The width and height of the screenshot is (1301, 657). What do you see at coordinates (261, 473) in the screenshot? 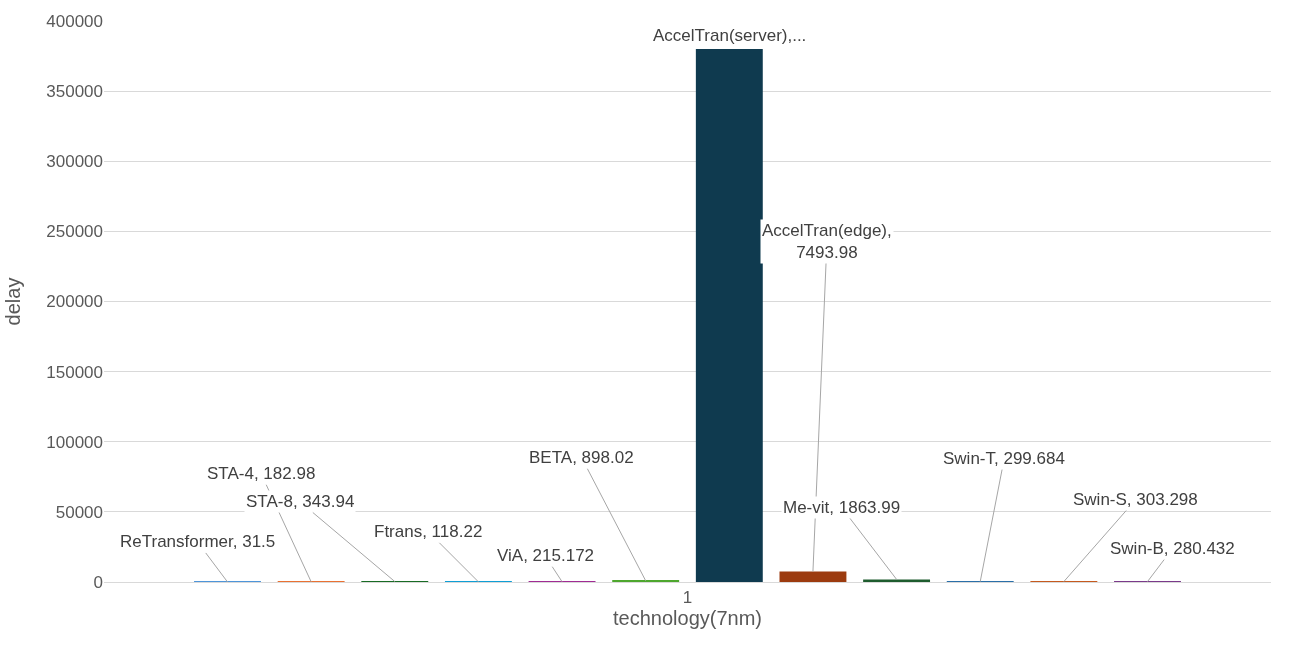
I see `data-label: STA-4, 182.98` at bounding box center [261, 473].